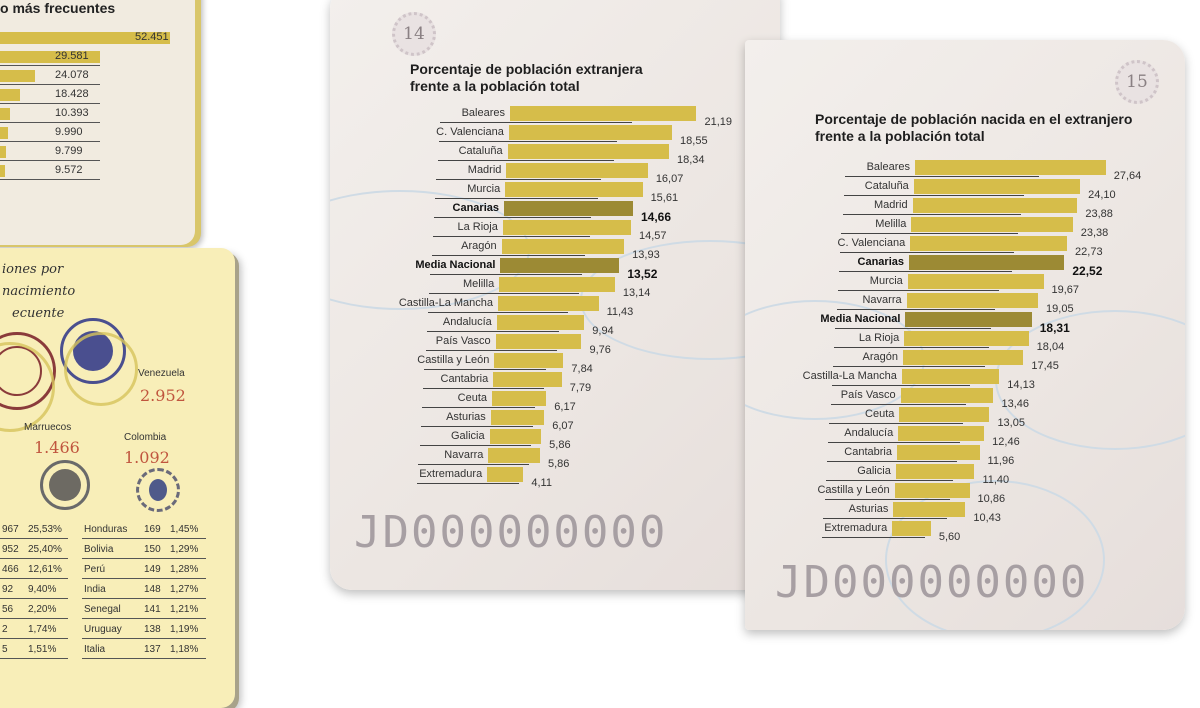  What do you see at coordinates (57, 447) in the screenshot?
I see `marruecos-value: 1.466` at bounding box center [57, 447].